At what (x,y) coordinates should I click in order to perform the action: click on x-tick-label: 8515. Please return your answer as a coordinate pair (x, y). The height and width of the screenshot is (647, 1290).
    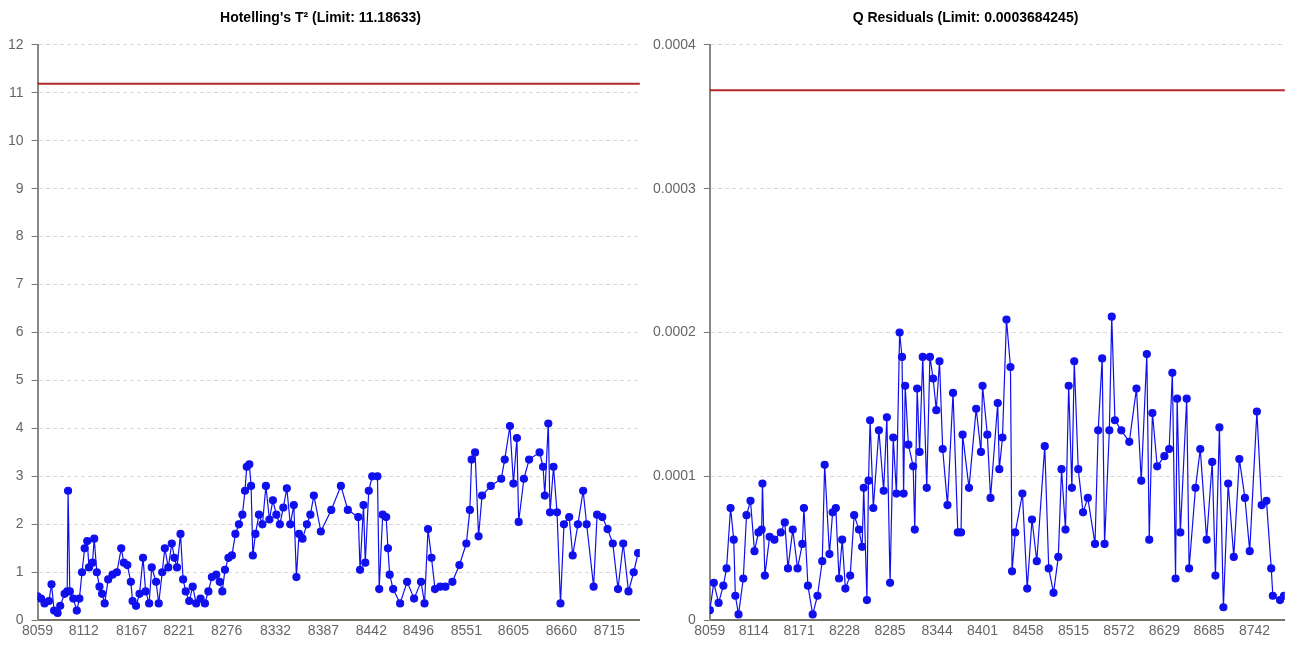
    Looking at the image, I should click on (1073, 630).